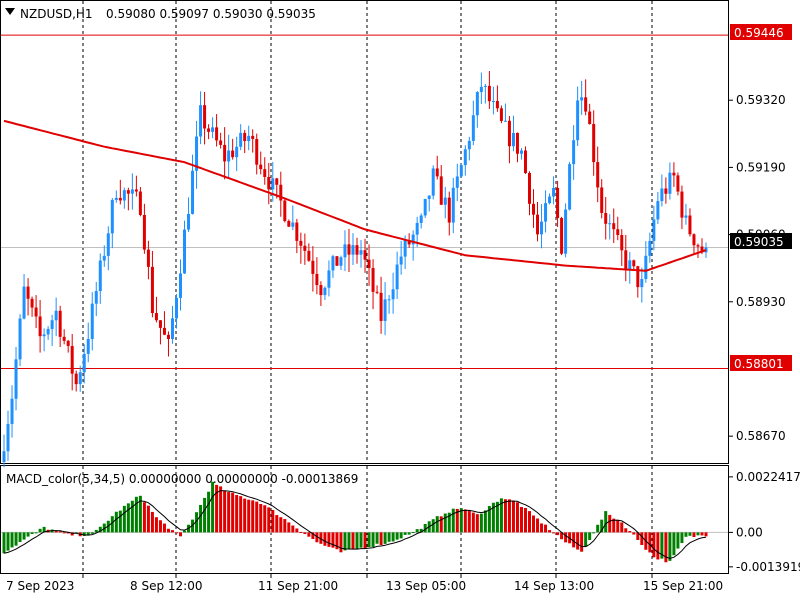  I want to click on price-tick-label: 0.58930, so click(761, 302).